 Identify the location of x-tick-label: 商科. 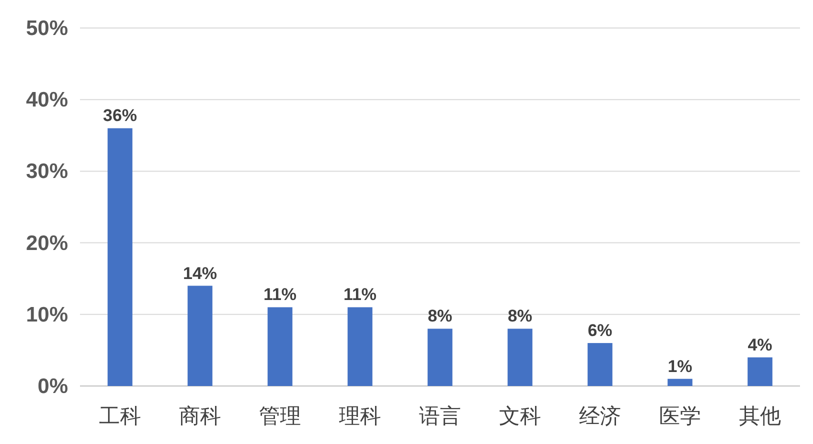
(200, 416).